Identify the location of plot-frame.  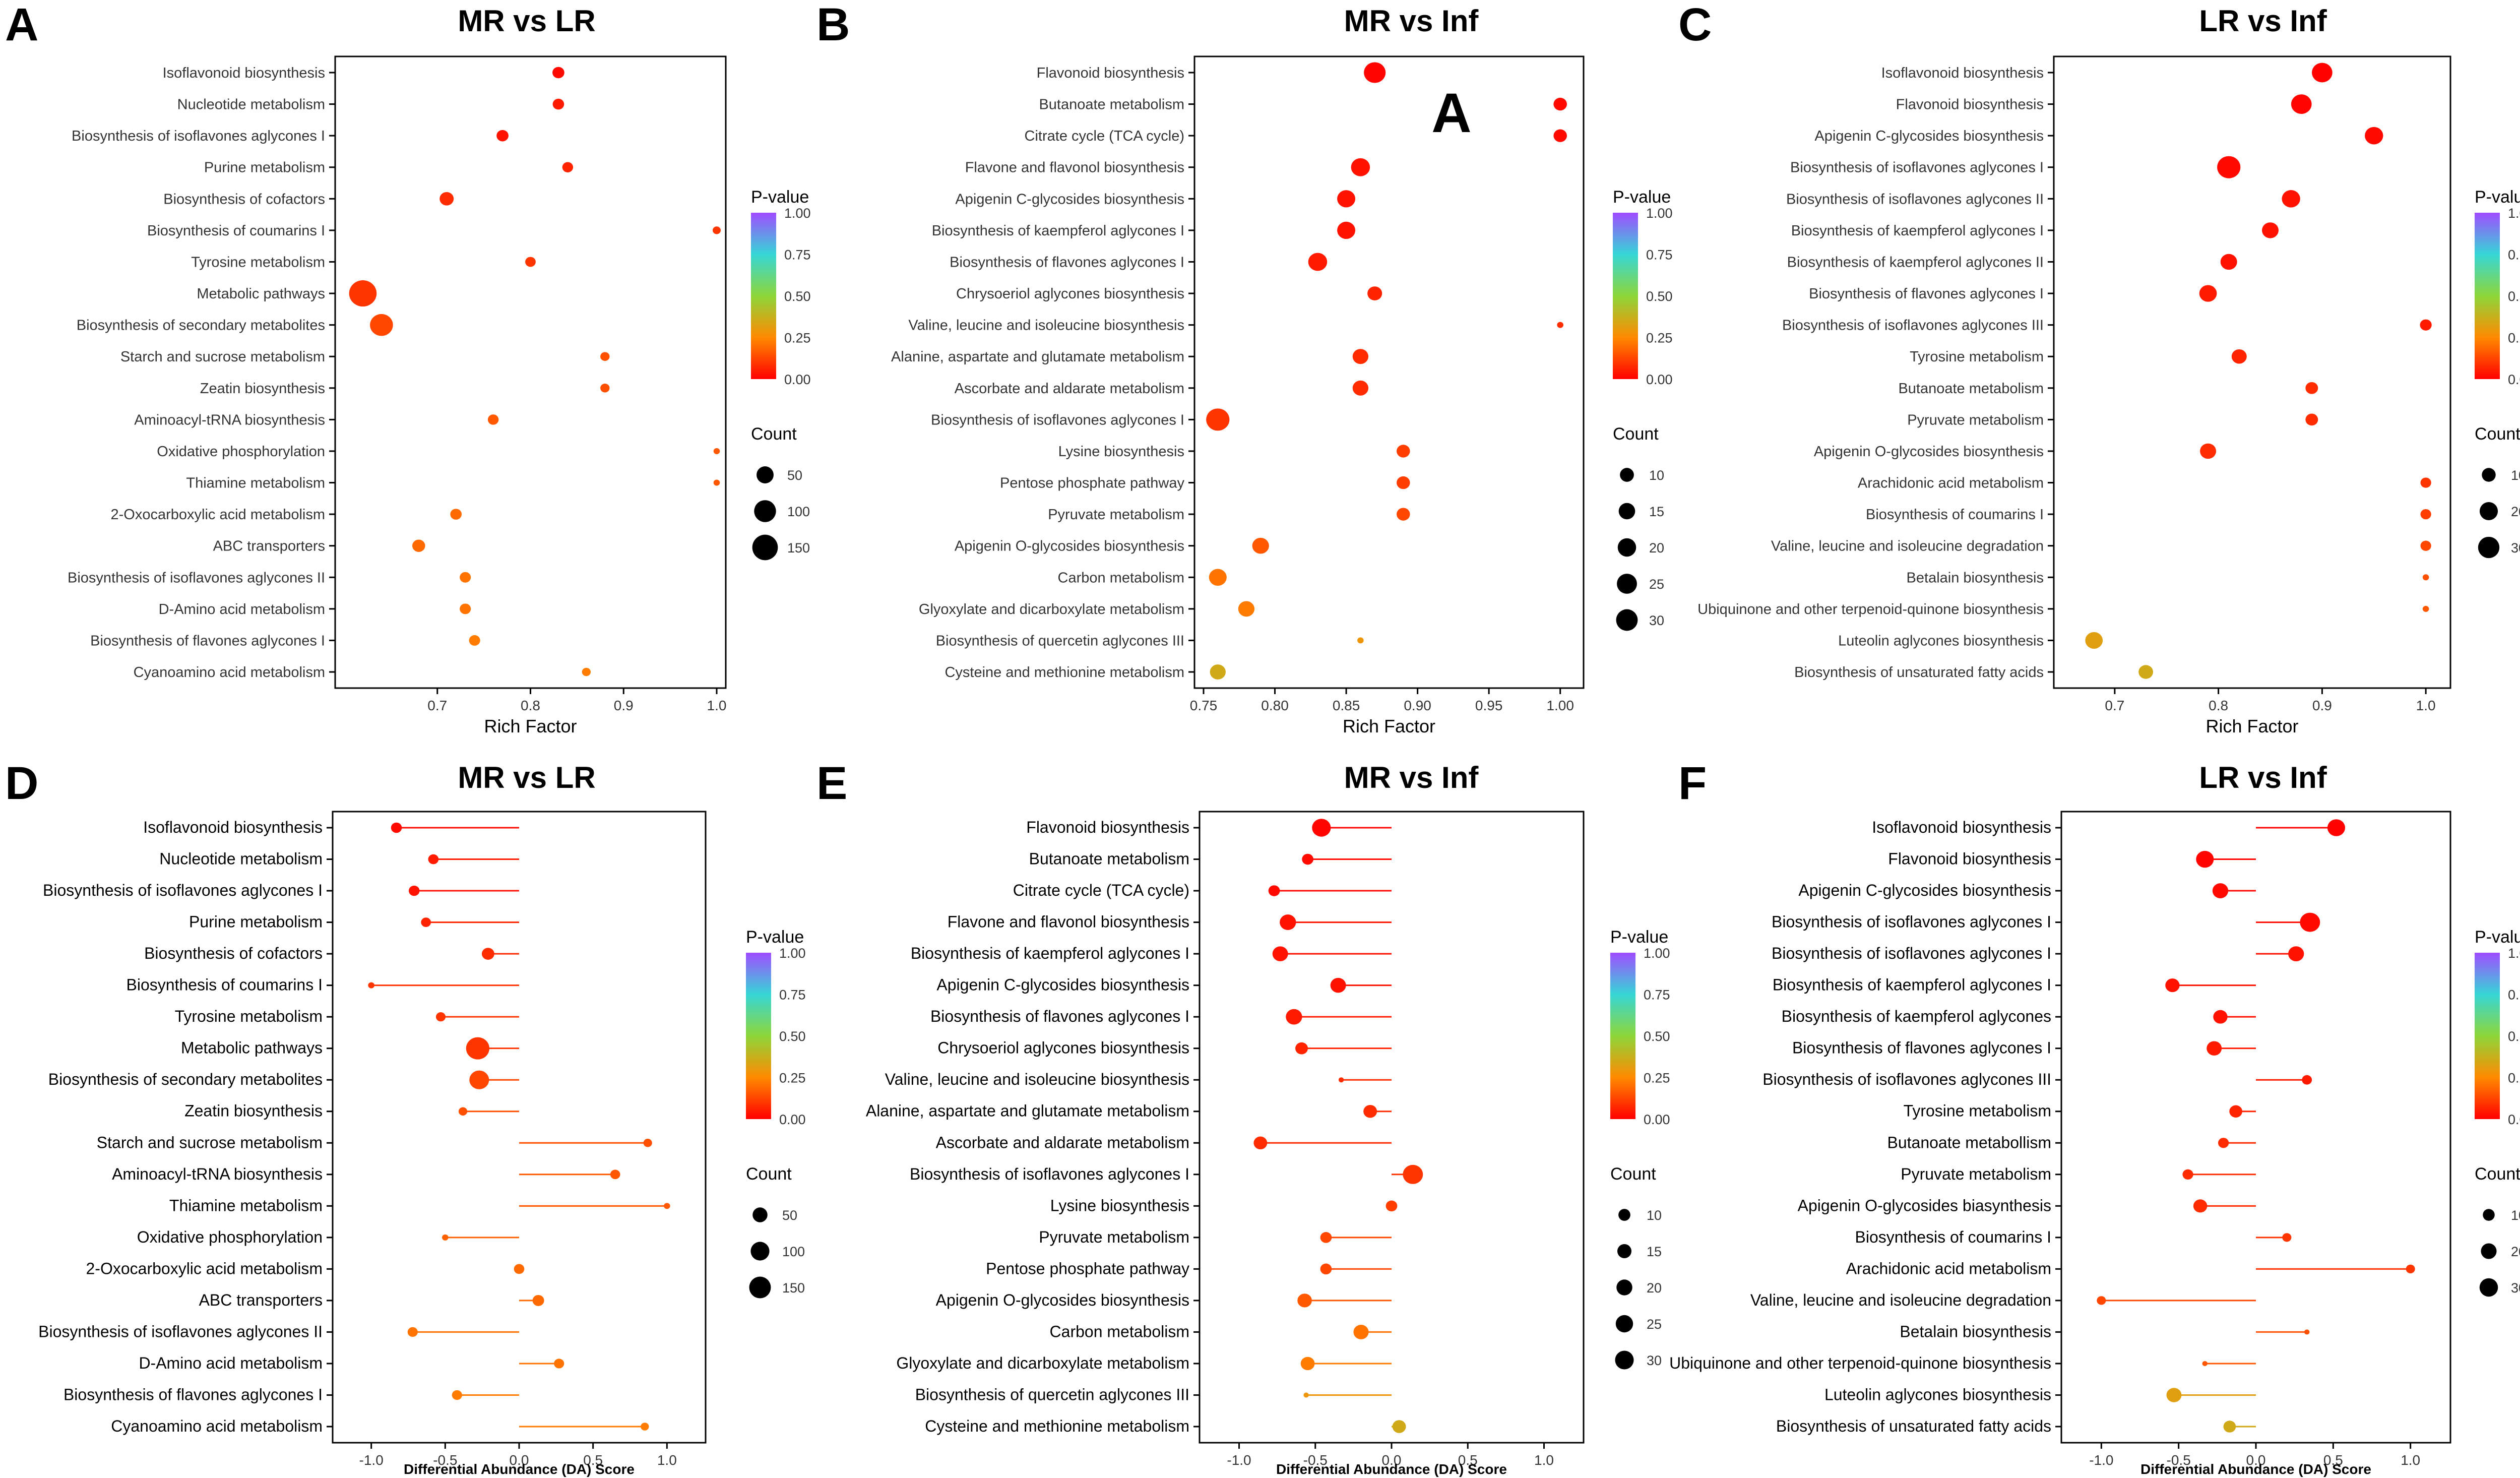
(1389, 372).